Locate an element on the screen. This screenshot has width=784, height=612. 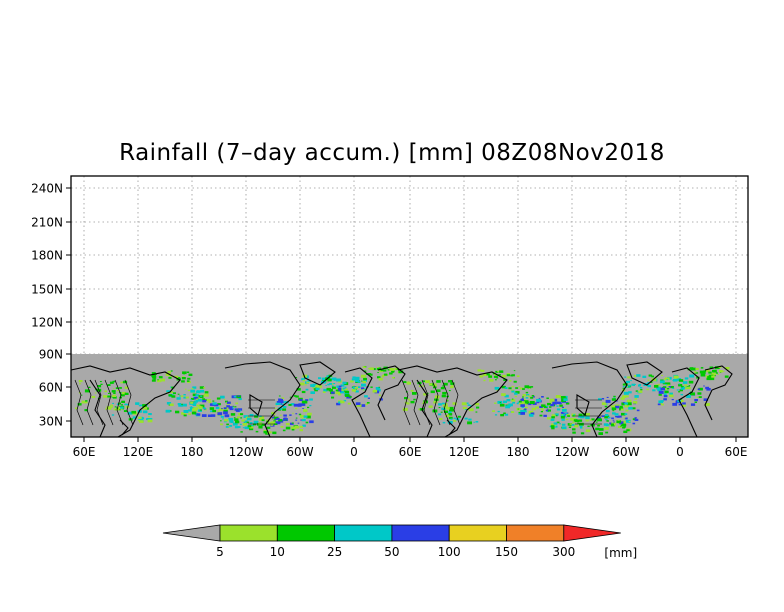
coastline is located at coordinates (97, 408).